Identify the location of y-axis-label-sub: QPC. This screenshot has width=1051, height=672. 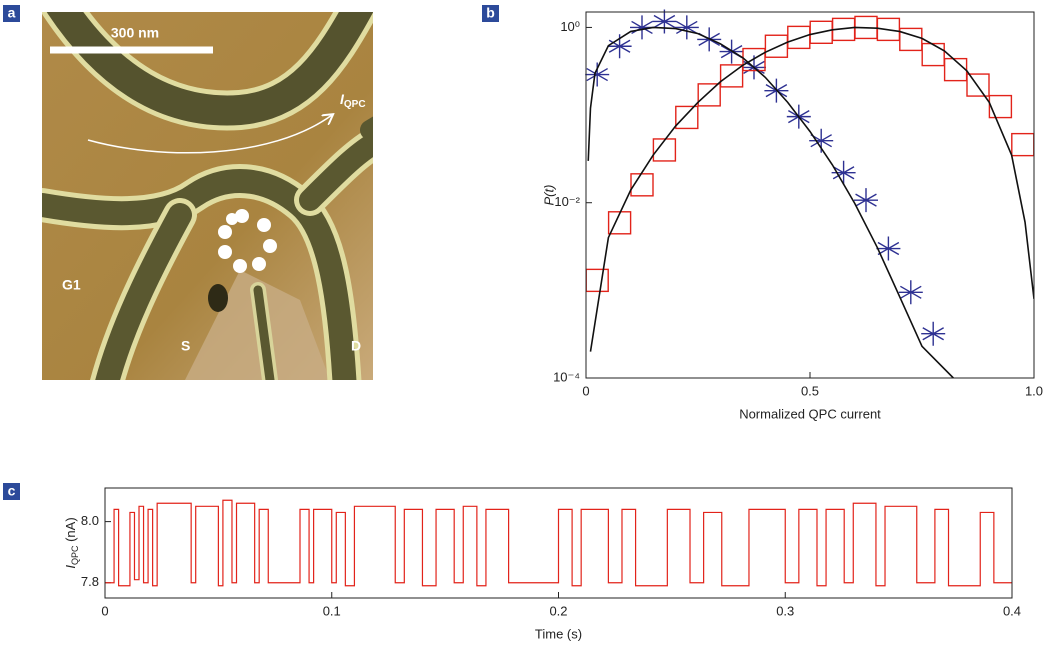
(75, 555).